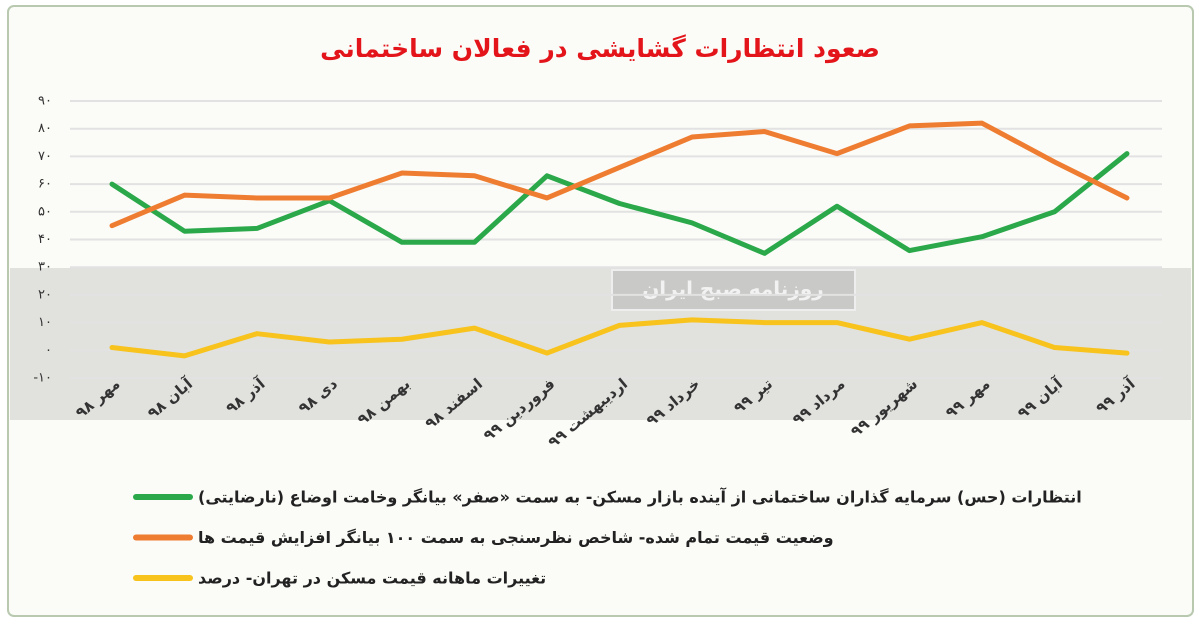 This screenshot has height=622, width=1201. I want to click on y-tick-label: ۴۰, so click(45, 239).